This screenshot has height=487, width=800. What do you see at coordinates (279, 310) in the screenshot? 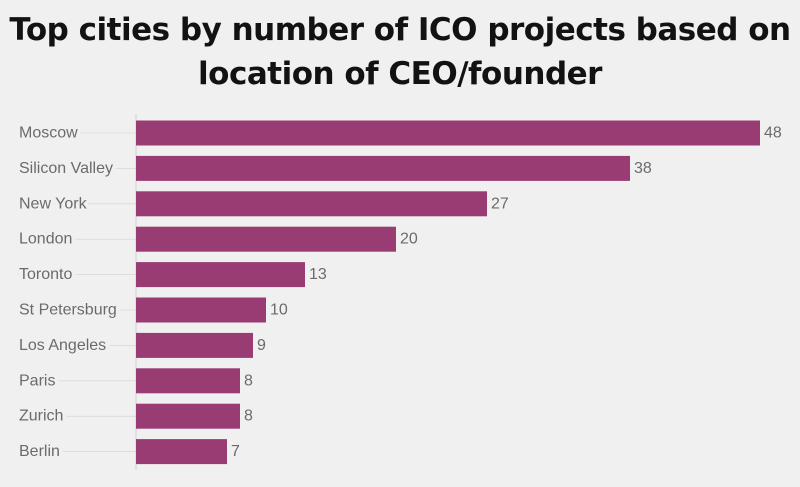
I see `value-label: 10` at bounding box center [279, 310].